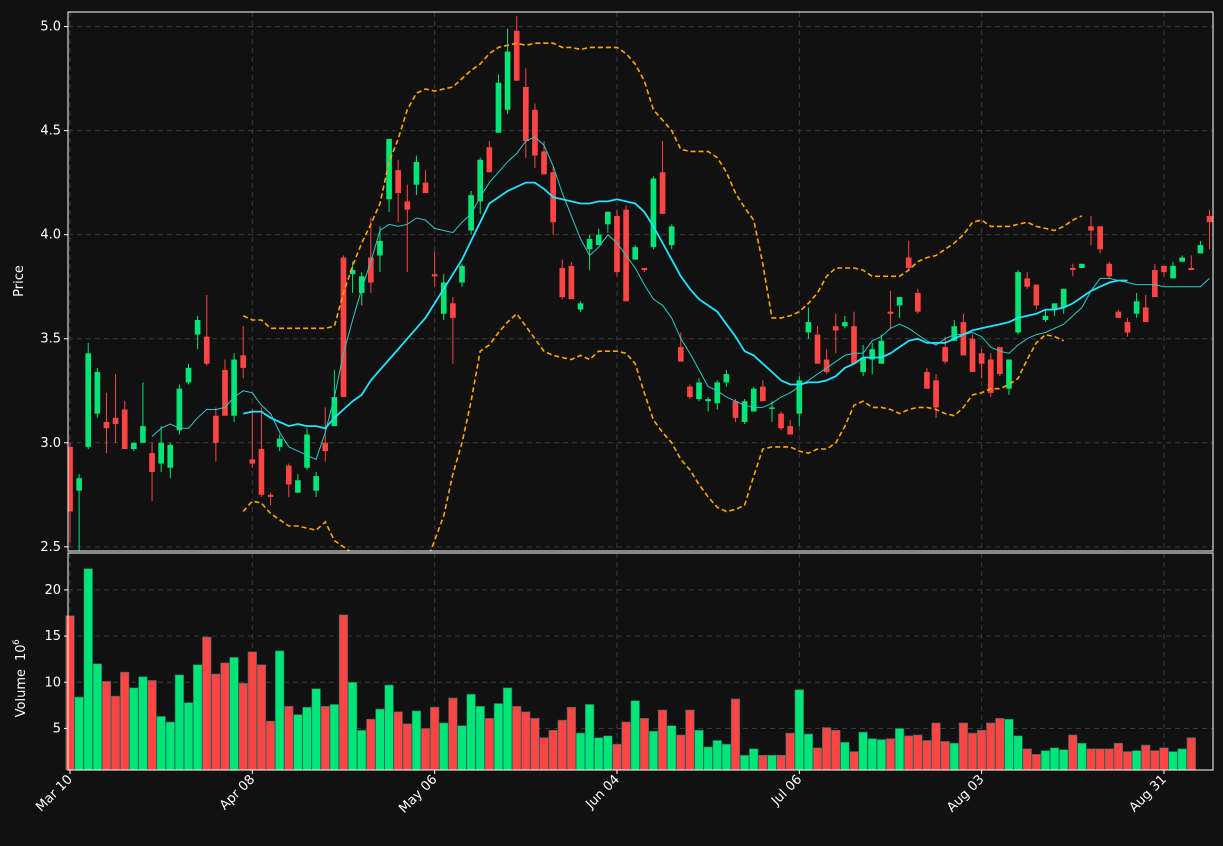 The height and width of the screenshot is (846, 1223). What do you see at coordinates (50, 443) in the screenshot?
I see `price-tick-label: 3.0` at bounding box center [50, 443].